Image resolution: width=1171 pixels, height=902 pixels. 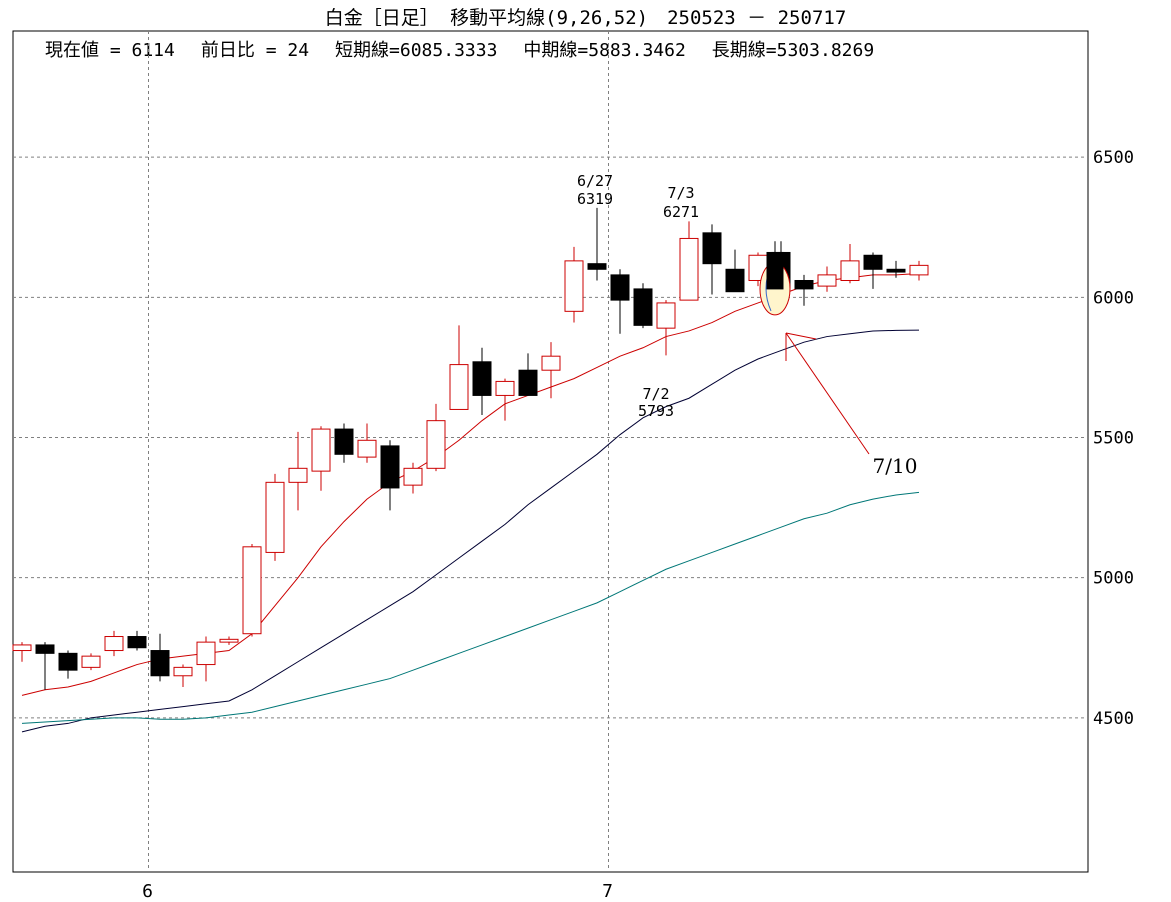 I want to click on x-tick-label: 7, so click(x=607, y=891).